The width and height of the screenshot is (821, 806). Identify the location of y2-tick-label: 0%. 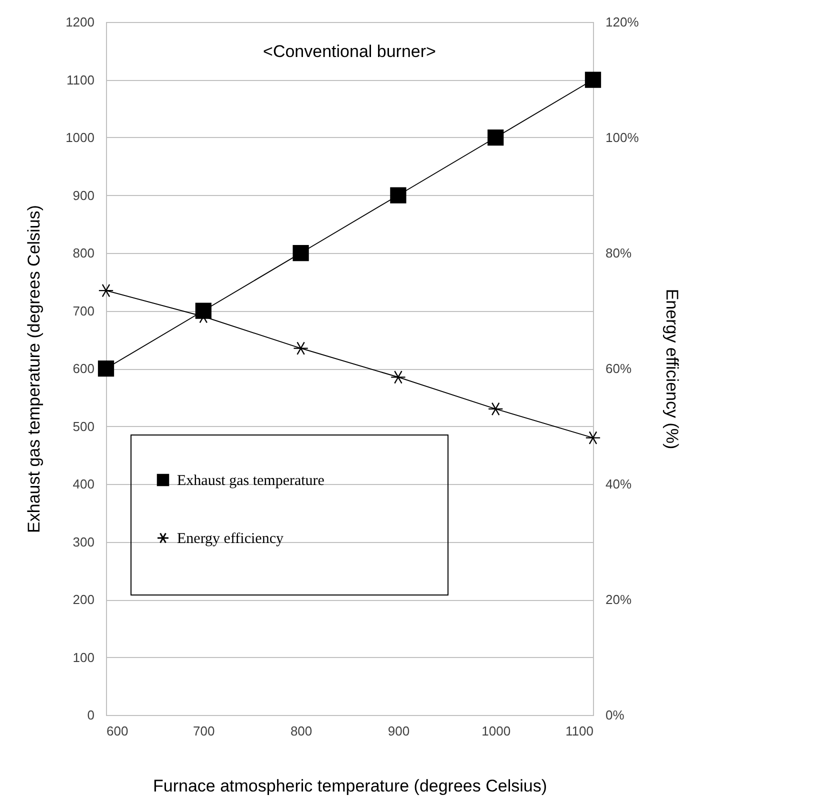
(615, 715).